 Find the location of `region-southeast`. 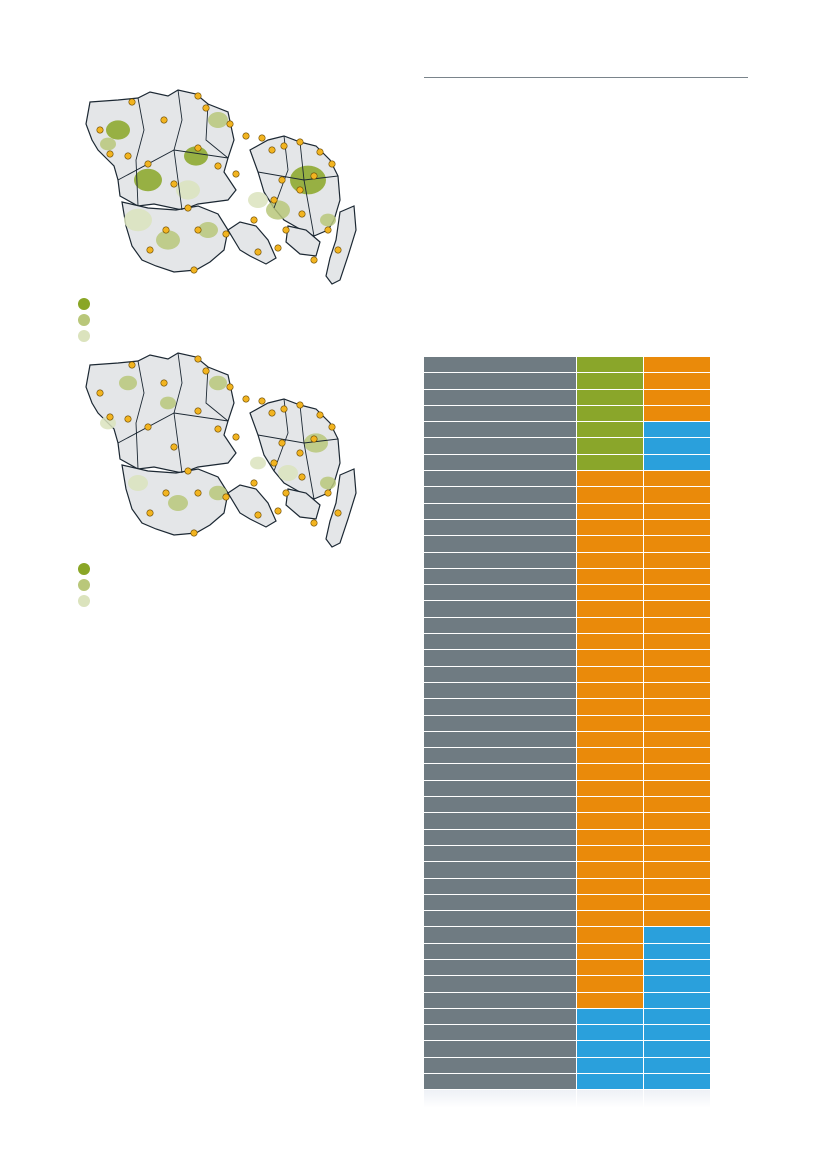

region-southeast is located at coordinates (252, 243).